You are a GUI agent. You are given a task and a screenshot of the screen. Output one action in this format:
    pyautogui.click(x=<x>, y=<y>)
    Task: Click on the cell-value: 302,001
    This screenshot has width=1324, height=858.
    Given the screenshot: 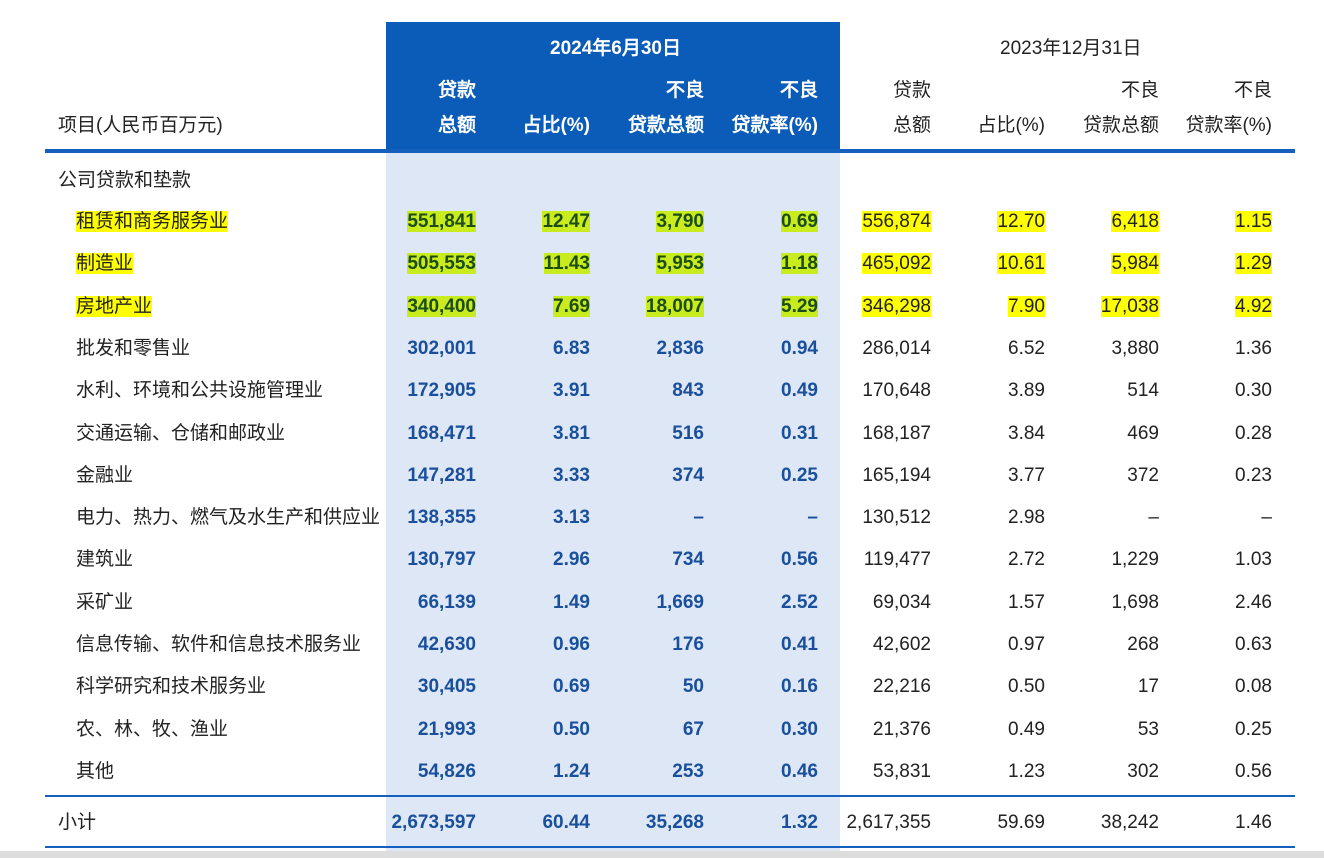 What is the action you would take?
    pyautogui.click(x=441, y=348)
    